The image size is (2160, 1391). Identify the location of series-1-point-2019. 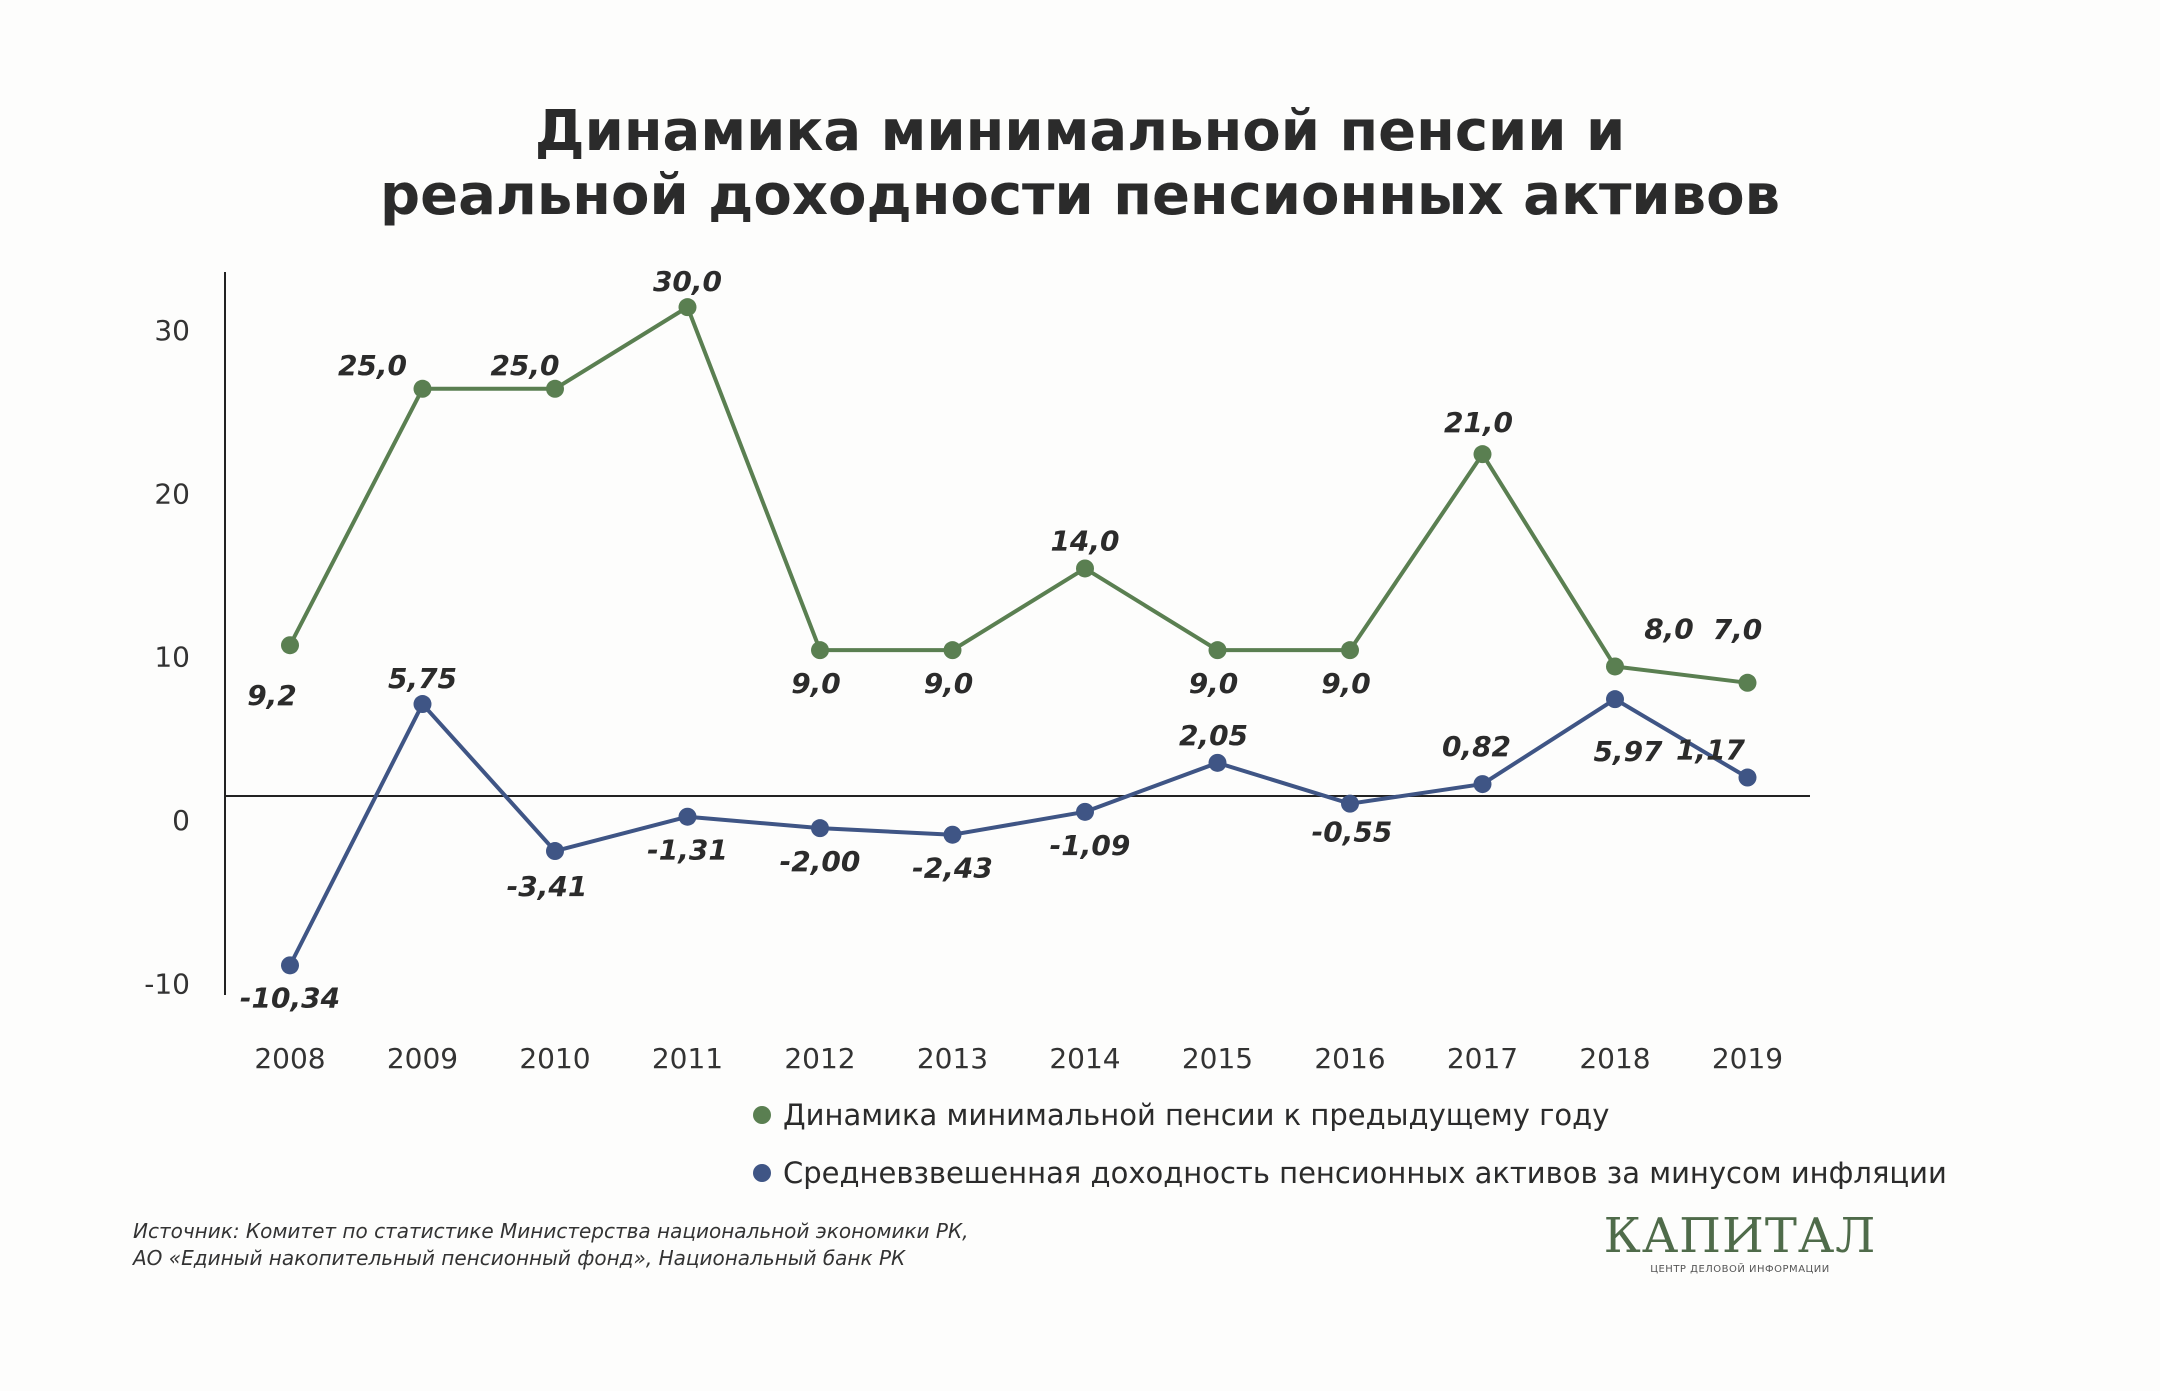
(1747, 682).